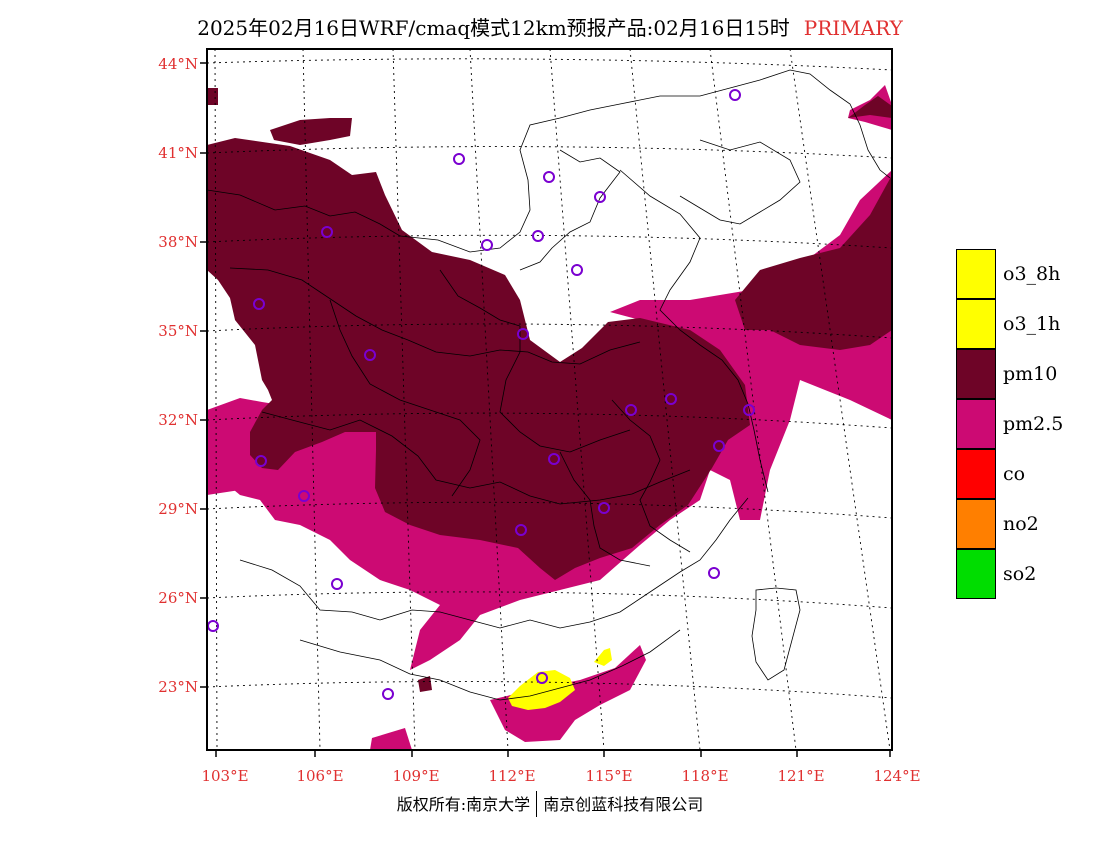 The width and height of the screenshot is (1100, 850). What do you see at coordinates (1032, 274) in the screenshot?
I see `legend-label: o3_8h` at bounding box center [1032, 274].